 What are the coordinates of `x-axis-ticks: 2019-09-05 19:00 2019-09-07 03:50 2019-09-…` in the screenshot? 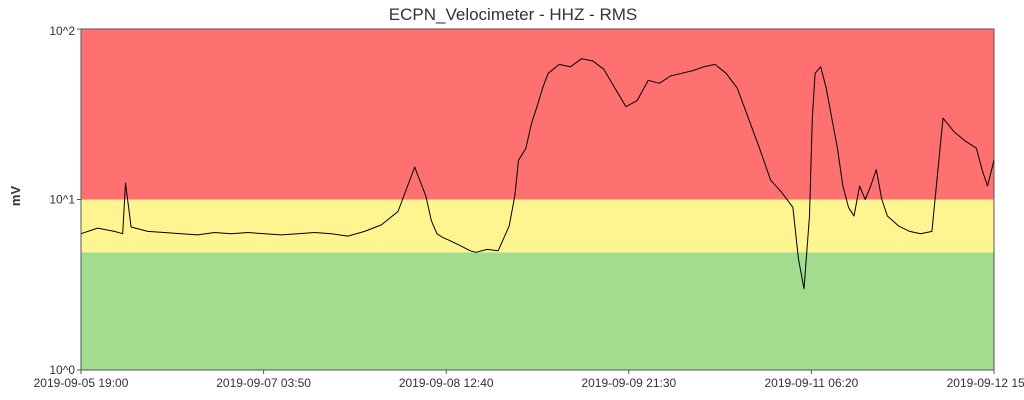 It's located at (529, 380).